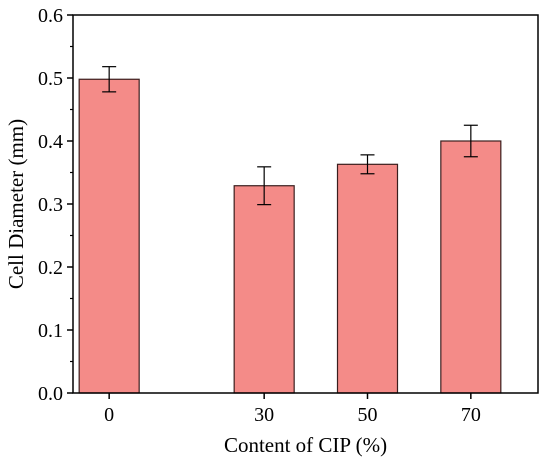 The height and width of the screenshot is (466, 550). Describe the element at coordinates (109, 415) in the screenshot. I see `x-tick-label: 0` at that location.